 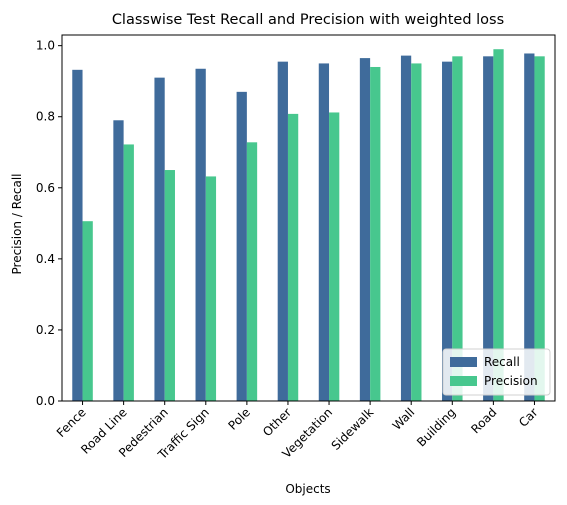 What do you see at coordinates (502, 362) in the screenshot?
I see `legend-label-recall: Recall` at bounding box center [502, 362].